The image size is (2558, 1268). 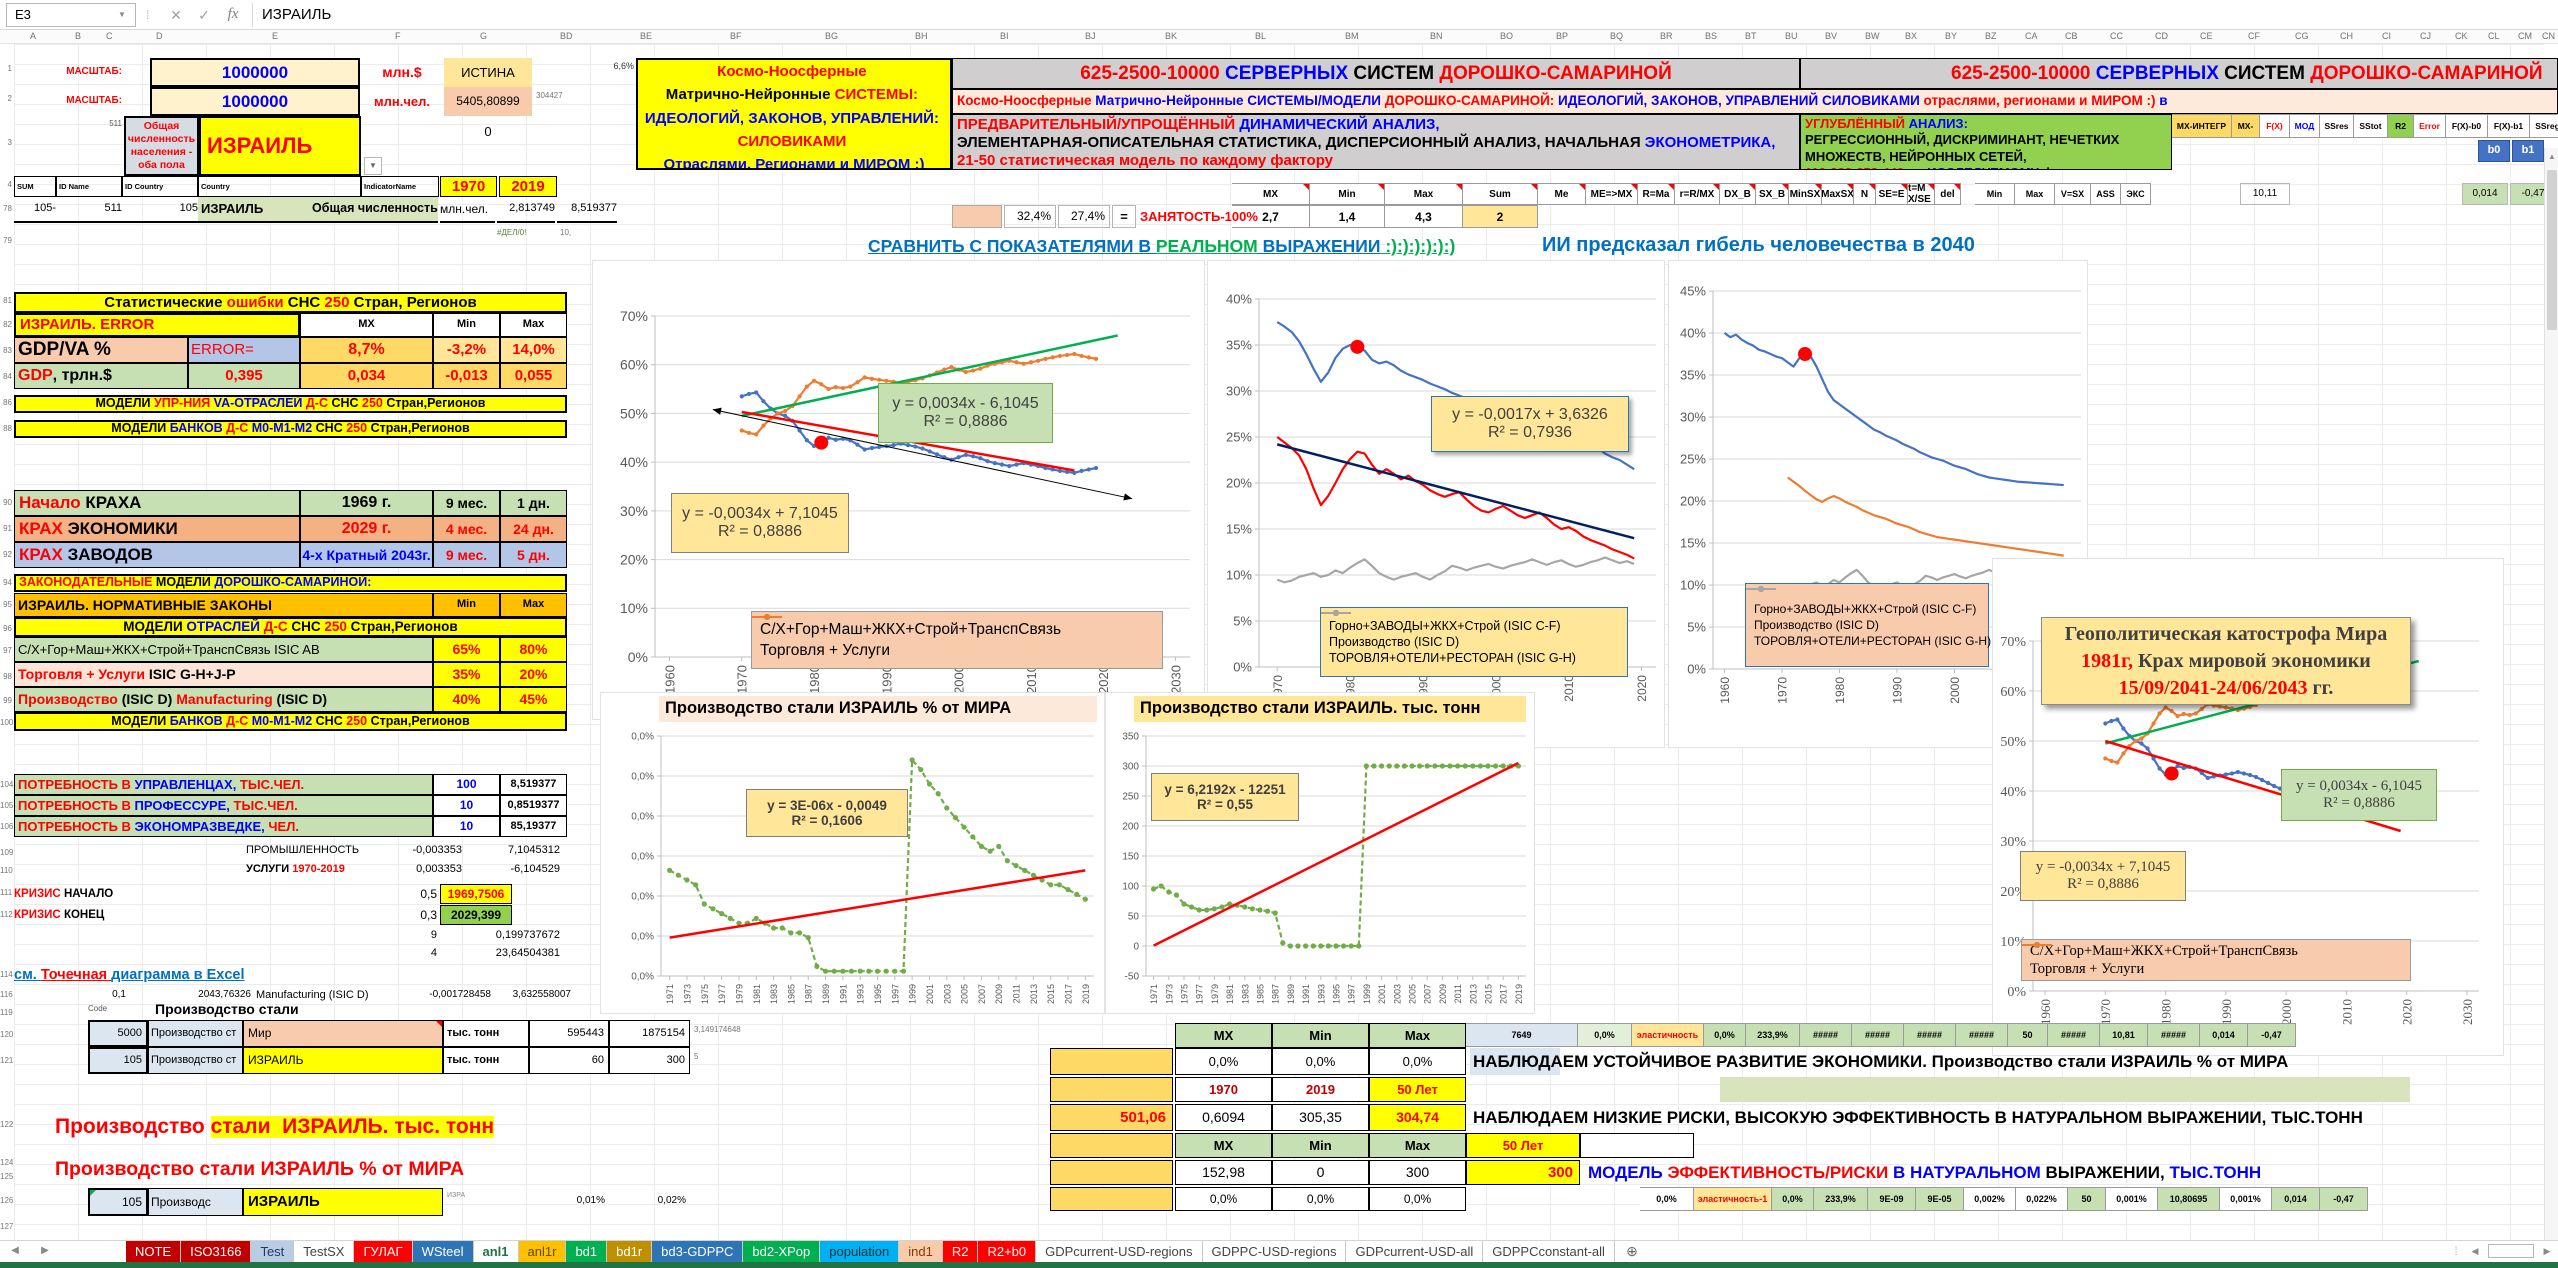 What do you see at coordinates (7, 208) in the screenshot?
I see `row-number-78: 78` at bounding box center [7, 208].